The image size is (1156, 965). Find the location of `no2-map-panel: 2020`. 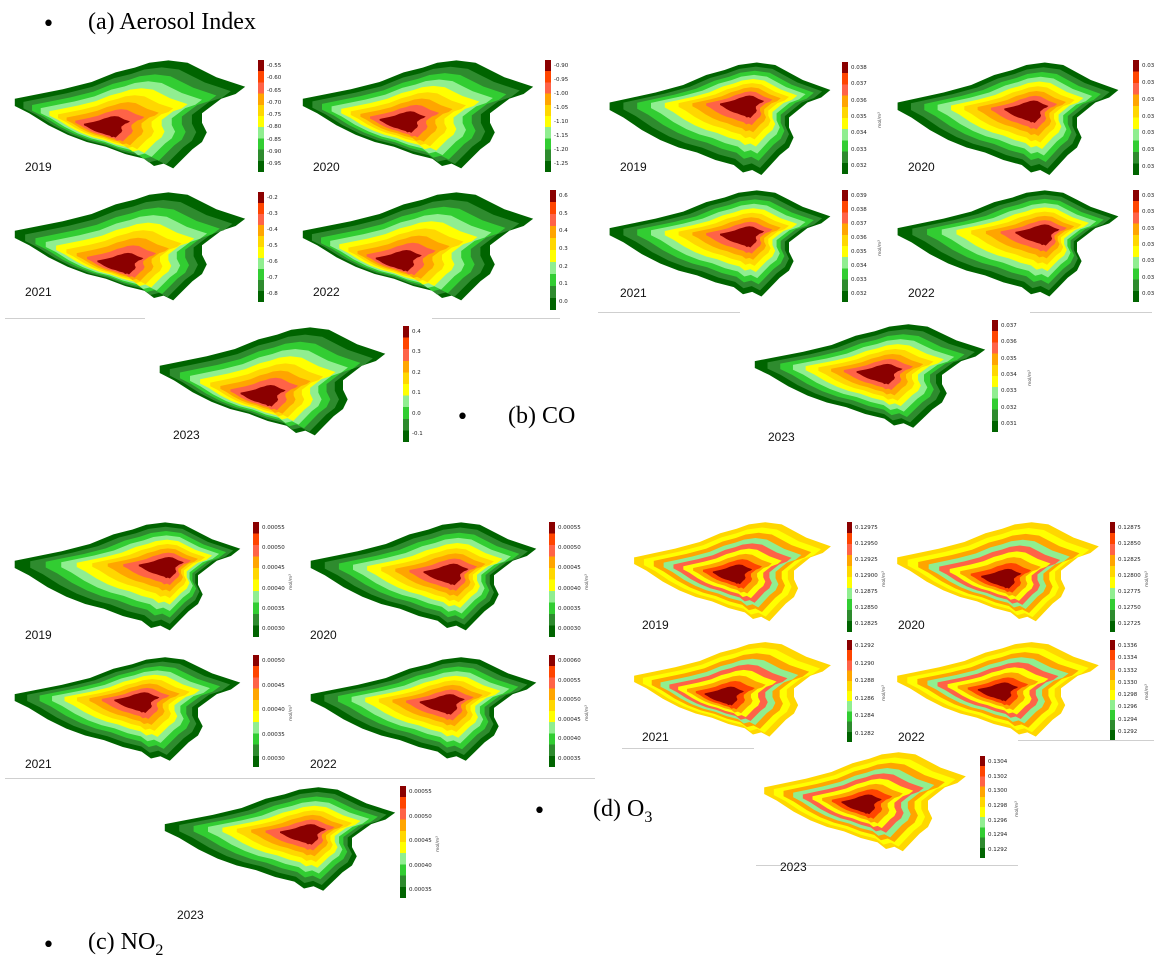

no2-map-panel: 2020 is located at coordinates (423, 581).